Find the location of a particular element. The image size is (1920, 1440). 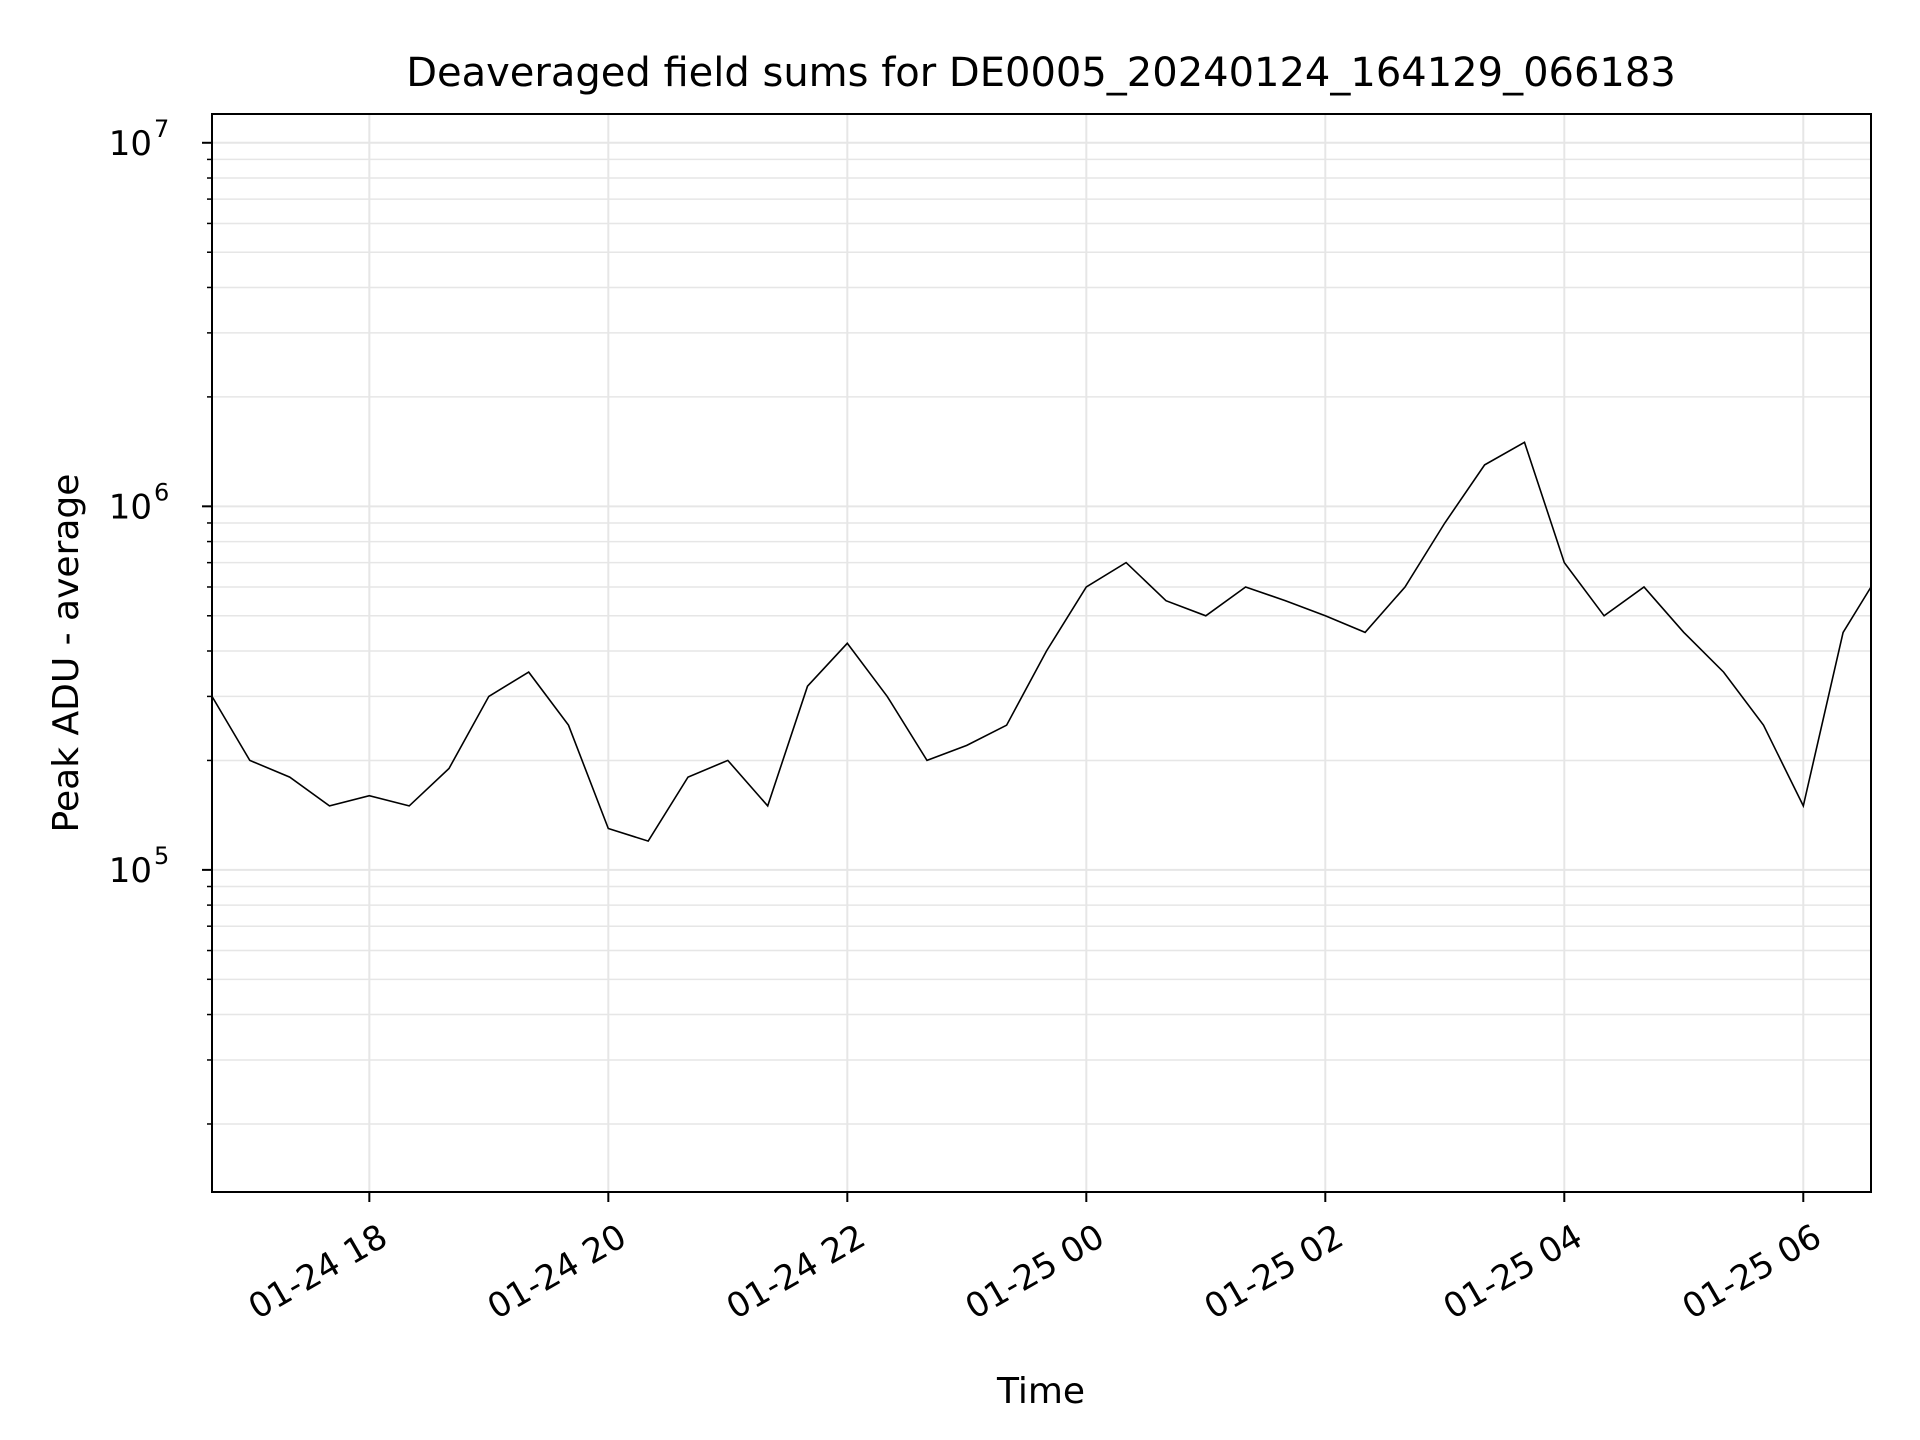

x-tick-label: 01-24 20 is located at coordinates (557, 1272).